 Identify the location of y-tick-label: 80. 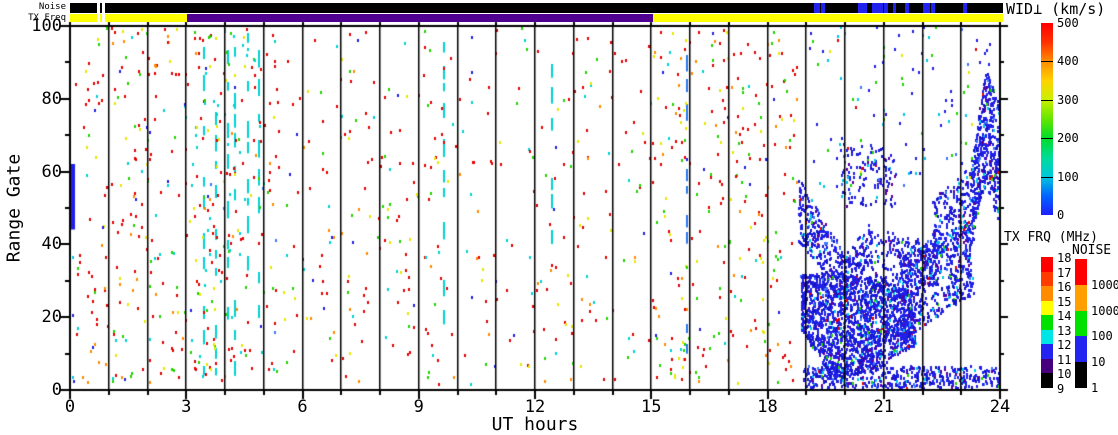
(51, 98).